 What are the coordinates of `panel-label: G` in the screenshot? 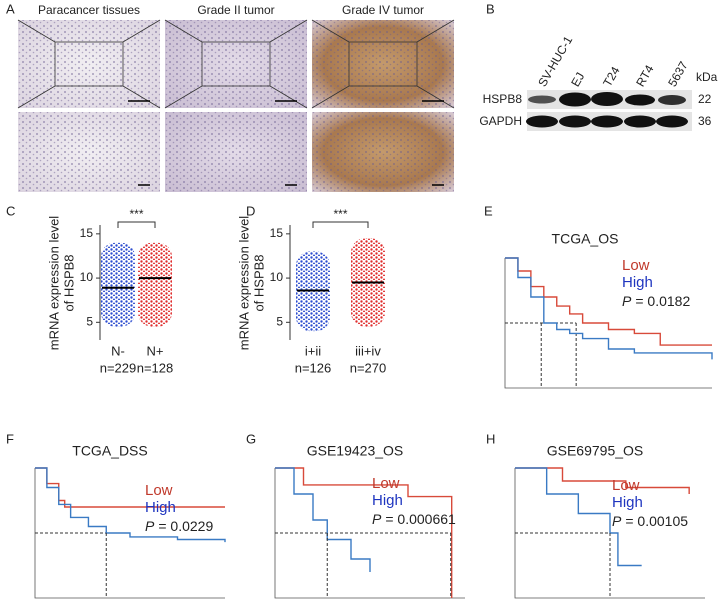 It's located at (251, 438).